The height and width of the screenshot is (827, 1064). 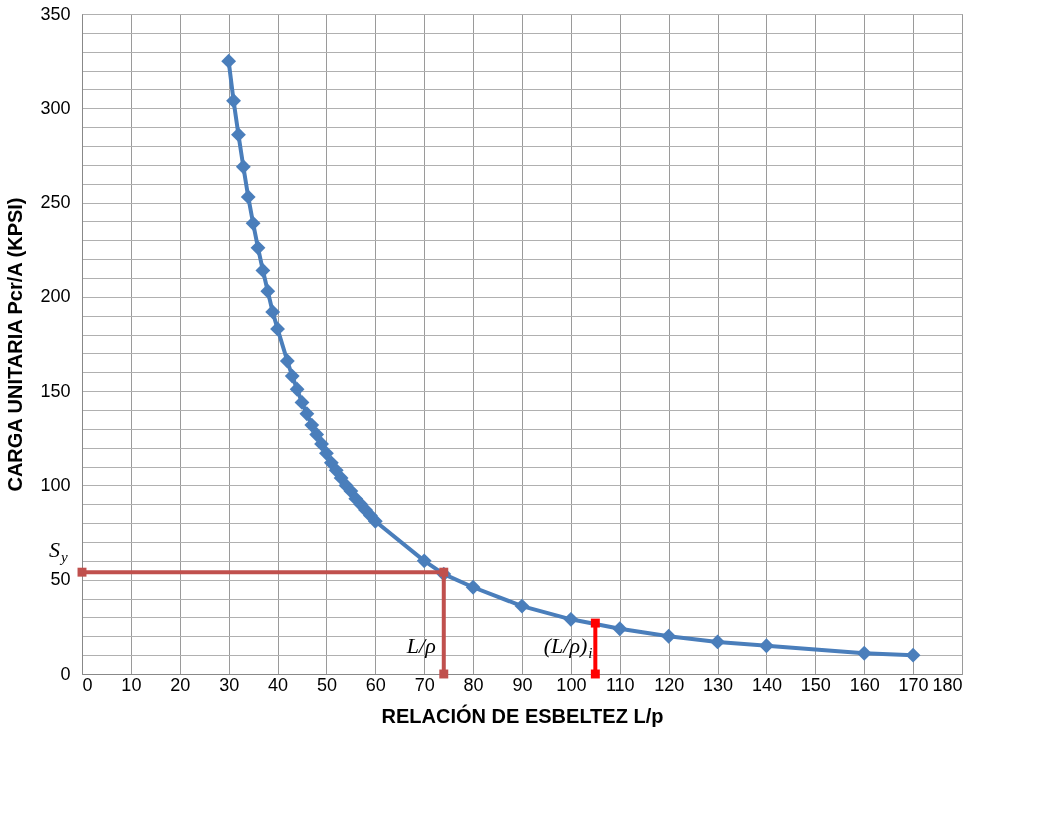 I want to click on x-tick-label: 100, so click(x=571, y=684).